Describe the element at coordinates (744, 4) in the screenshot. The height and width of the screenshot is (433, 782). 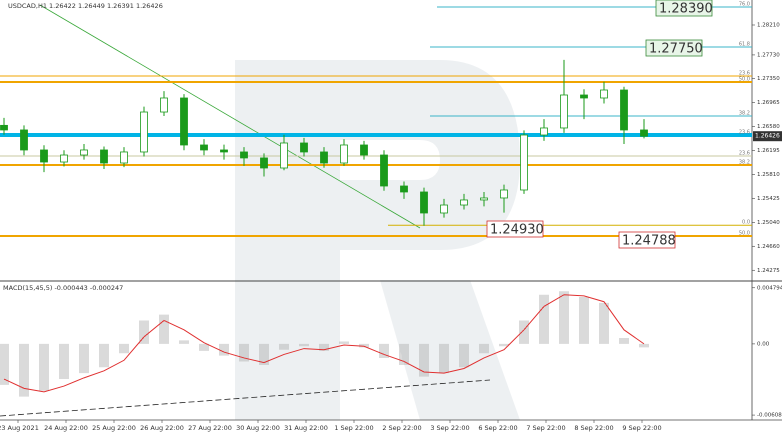
I see `fibo-label: 76.0` at that location.